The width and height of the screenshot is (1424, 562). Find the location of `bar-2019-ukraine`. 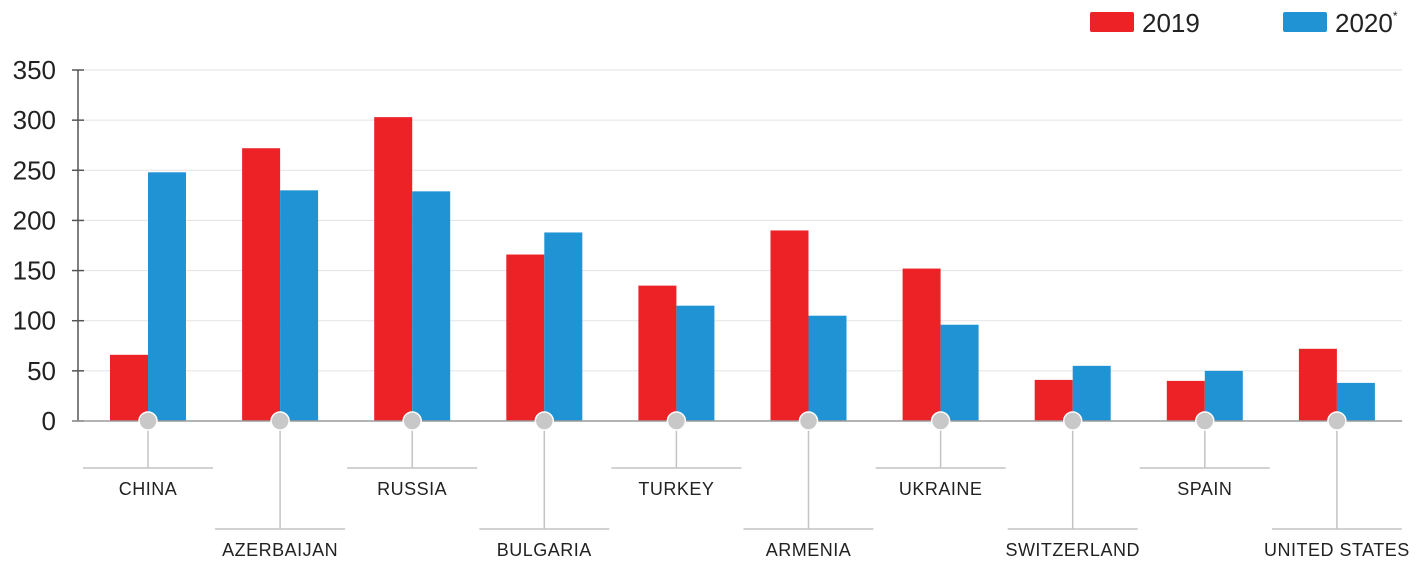

bar-2019-ukraine is located at coordinates (922, 345).